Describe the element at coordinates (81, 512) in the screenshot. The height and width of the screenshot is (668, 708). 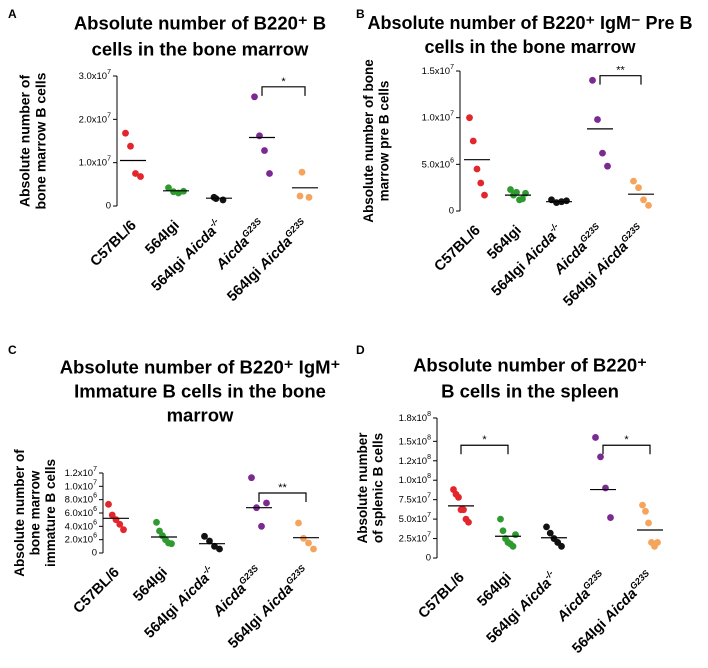
I see `y-tick-label: 6.0x10⁶` at that location.